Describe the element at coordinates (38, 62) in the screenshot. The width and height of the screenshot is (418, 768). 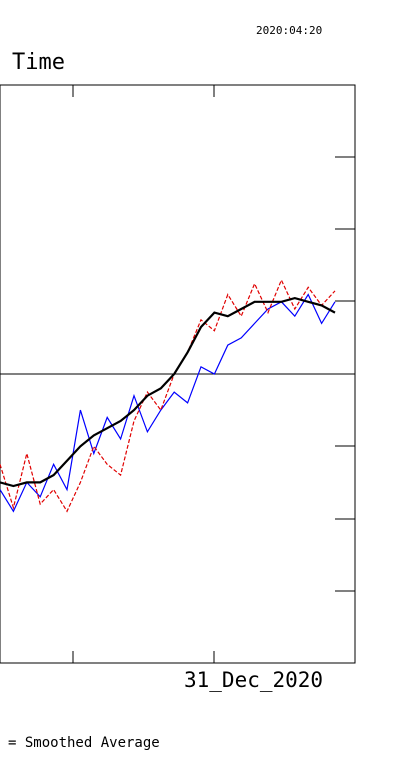
I see `chart-title: Time` at that location.